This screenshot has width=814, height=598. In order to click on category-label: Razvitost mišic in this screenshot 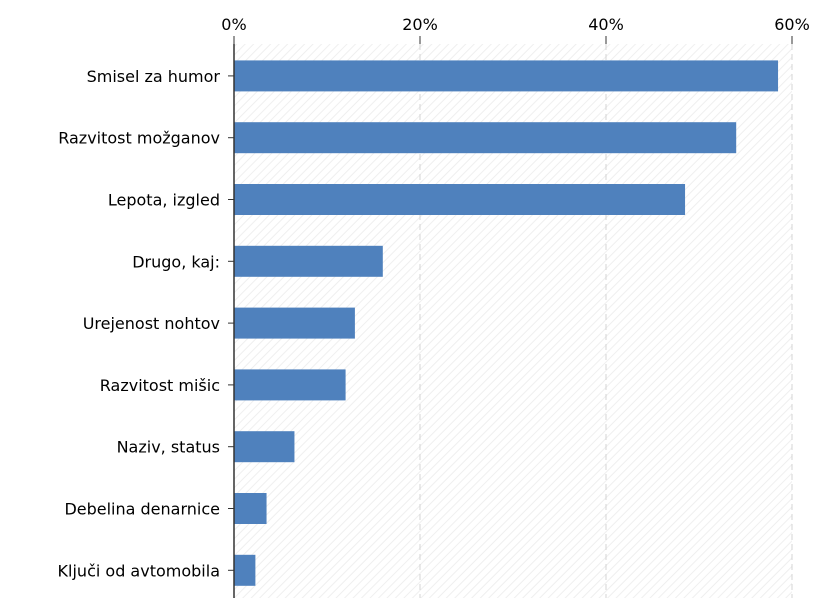, I will do `click(160, 385)`.